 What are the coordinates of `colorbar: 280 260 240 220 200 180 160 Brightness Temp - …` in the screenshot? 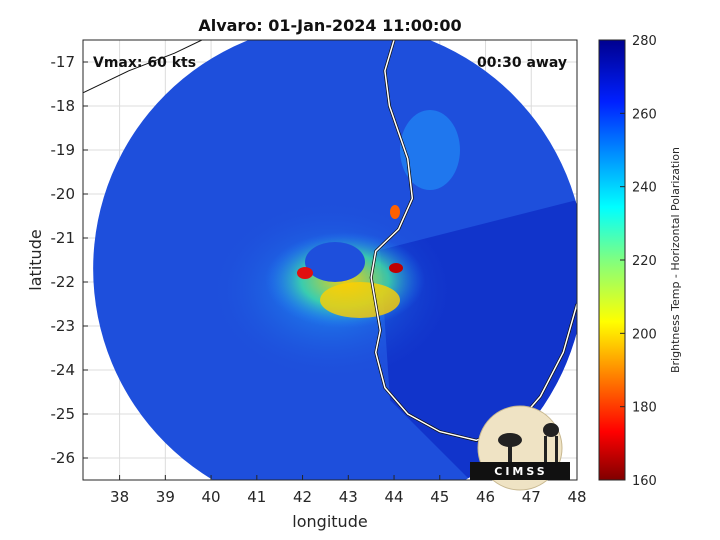 It's located at (640, 261).